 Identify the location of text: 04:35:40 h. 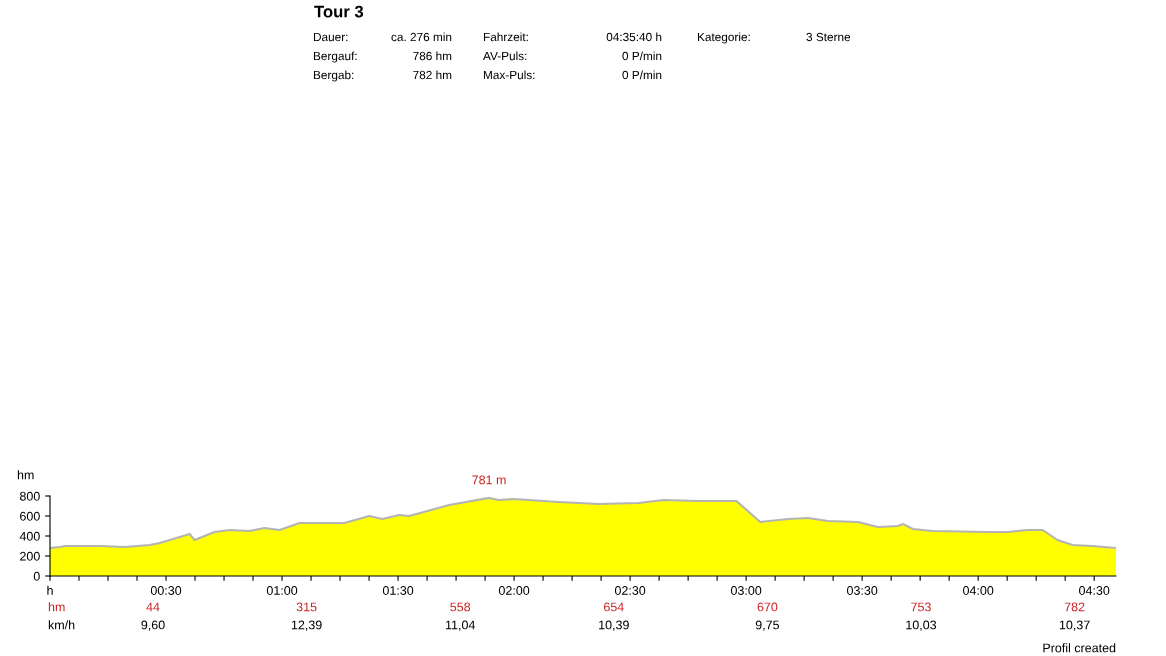
(634, 37).